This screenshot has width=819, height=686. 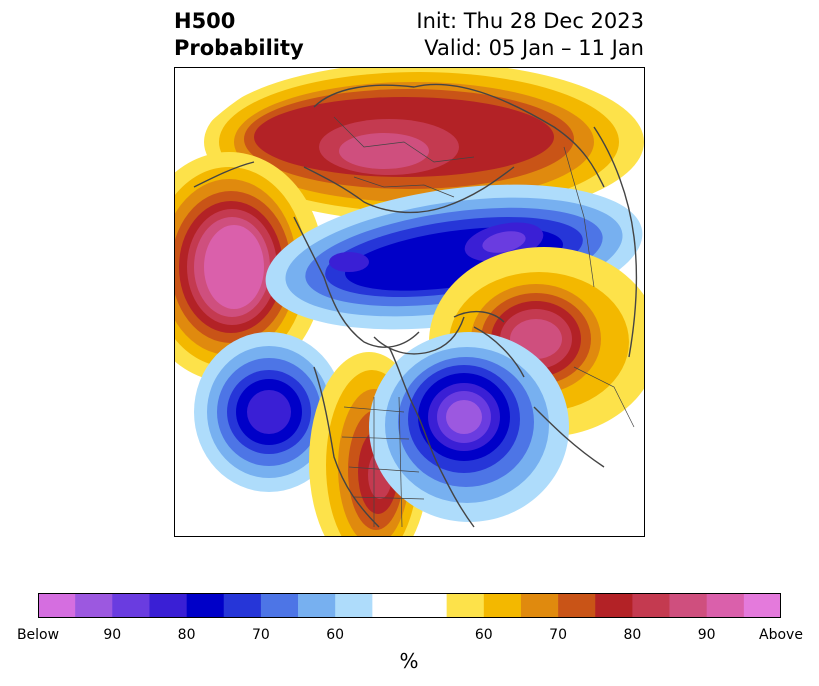 I want to click on anomaly-pacific-positive, so click(x=249, y=267).